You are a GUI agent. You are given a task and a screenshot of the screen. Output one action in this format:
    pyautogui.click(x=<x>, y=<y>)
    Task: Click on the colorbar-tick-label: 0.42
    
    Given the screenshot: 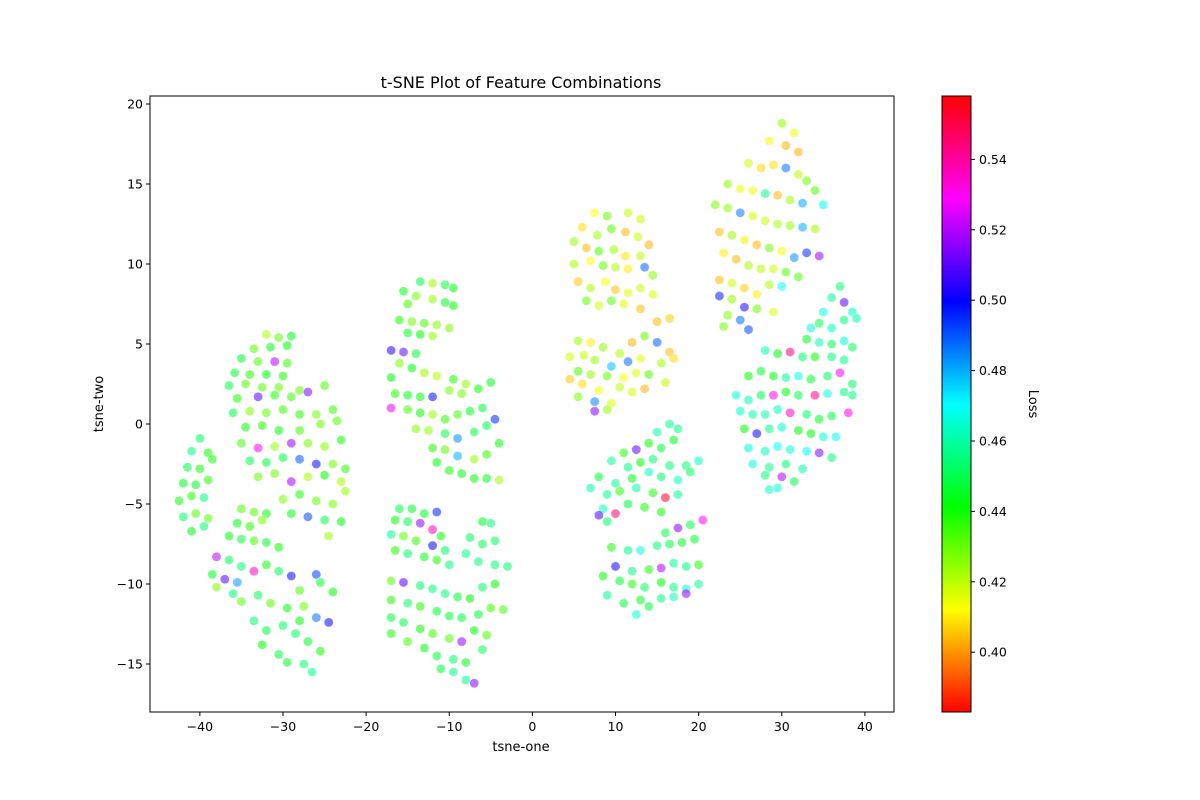 What is the action you would take?
    pyautogui.click(x=993, y=581)
    